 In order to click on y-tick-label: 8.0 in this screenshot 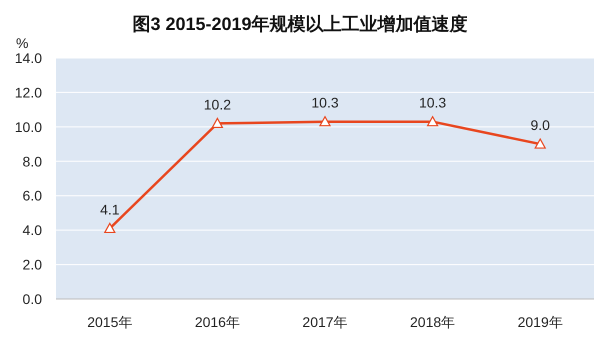, I will do `click(32, 161)`.